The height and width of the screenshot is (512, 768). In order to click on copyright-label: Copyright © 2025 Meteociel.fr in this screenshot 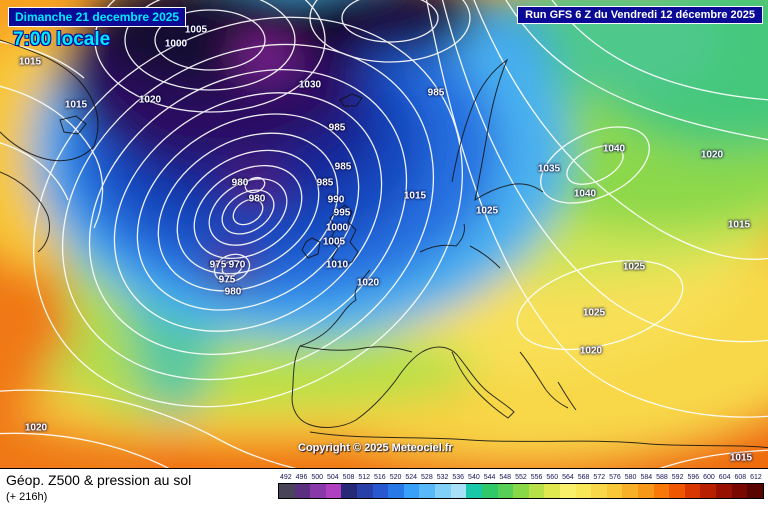, I will do `click(375, 448)`.